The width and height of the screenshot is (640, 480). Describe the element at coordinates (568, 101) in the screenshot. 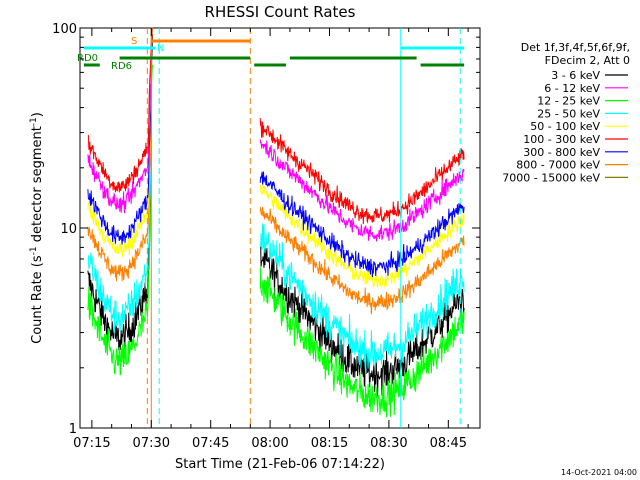

I see `legend-label-2: 12 - 25 keV` at that location.